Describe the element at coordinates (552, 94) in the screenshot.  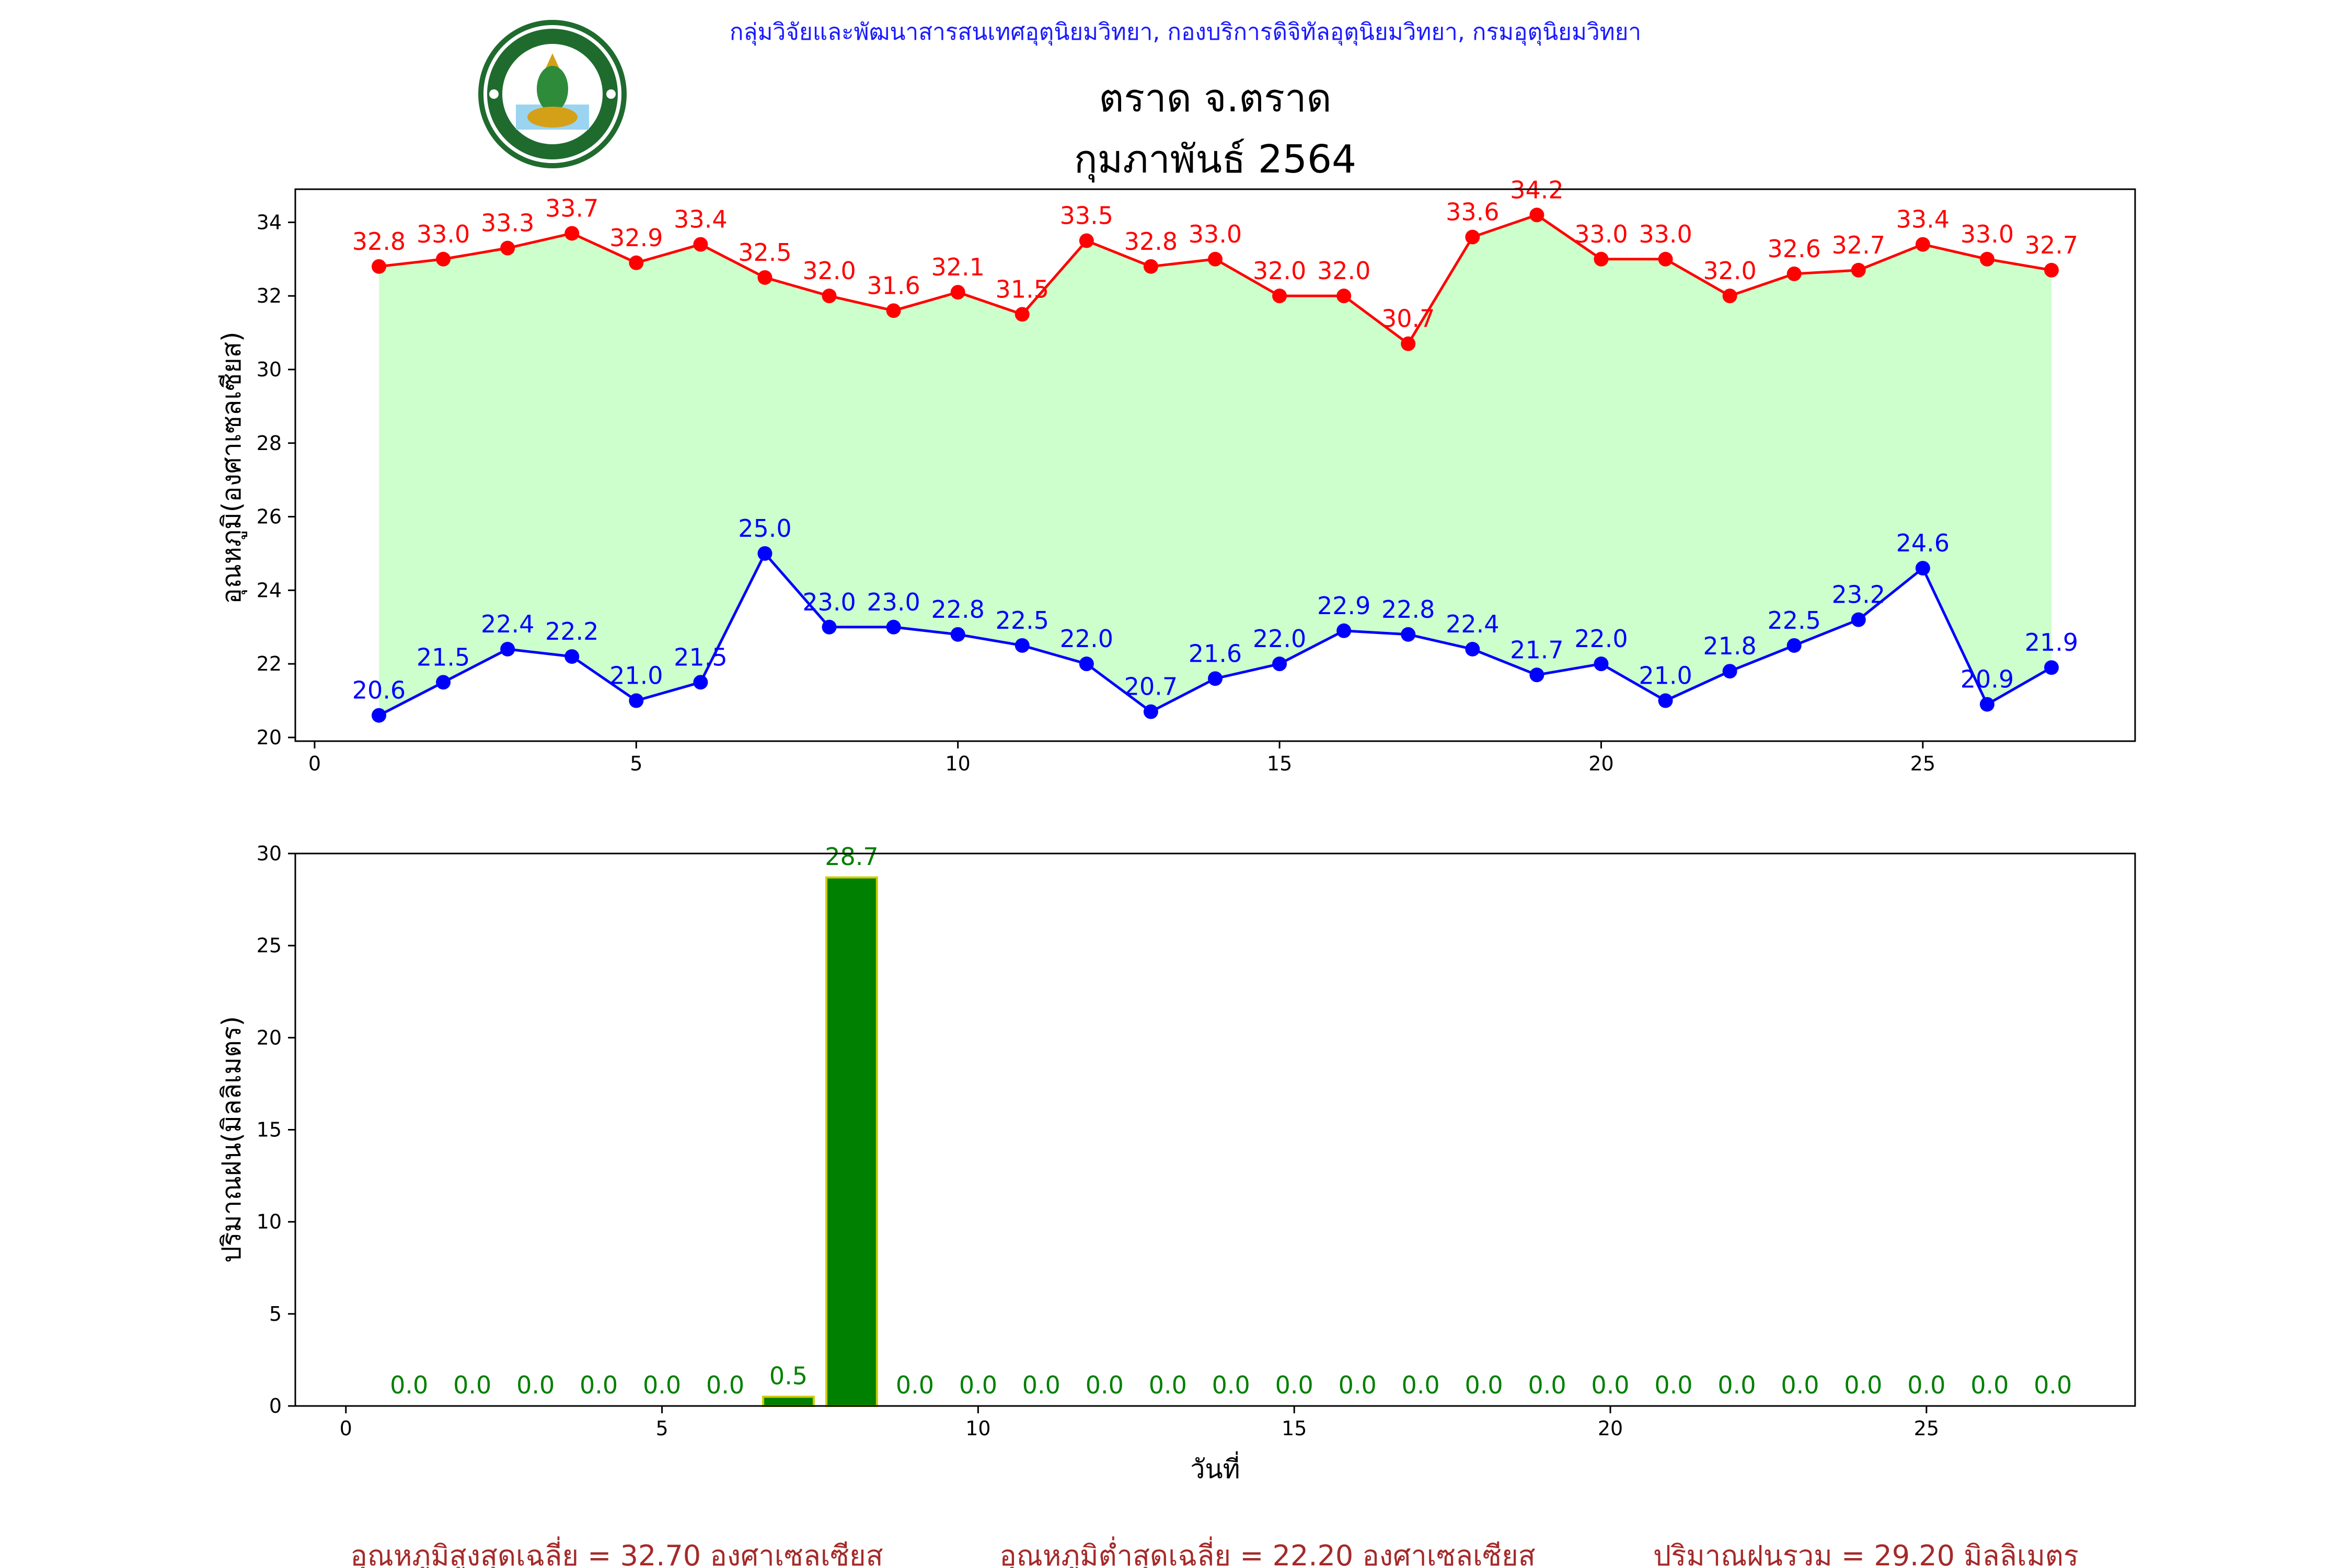
I see `meteorological-department-logo` at that location.